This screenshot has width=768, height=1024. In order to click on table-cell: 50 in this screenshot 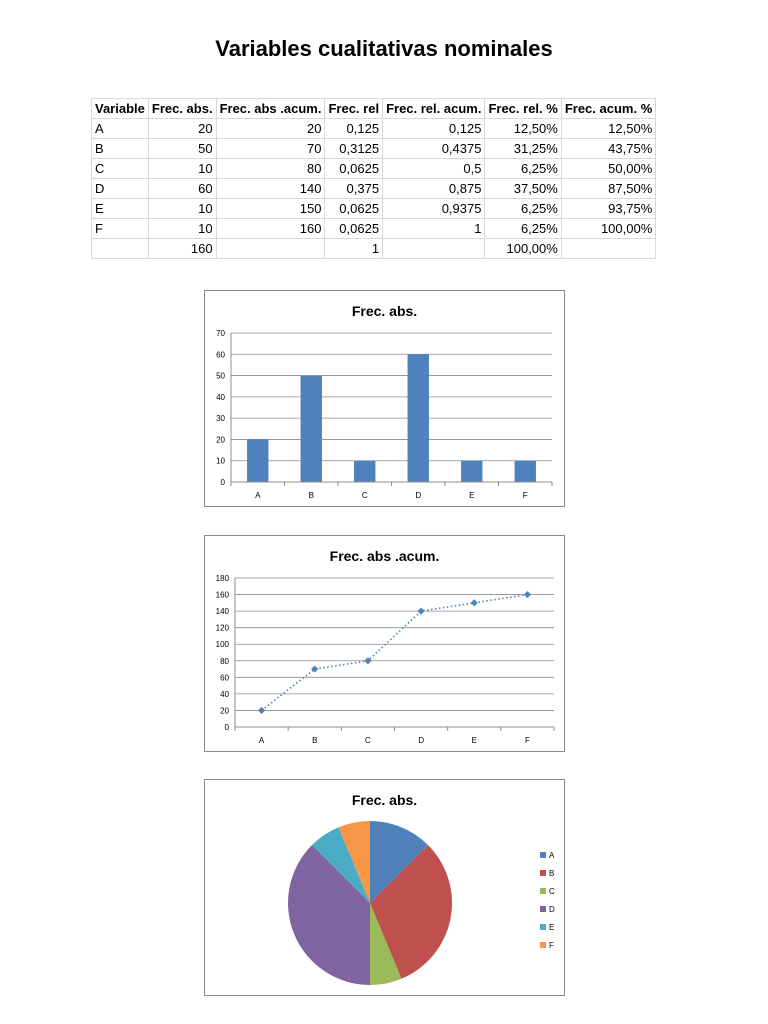, I will do `click(182, 148)`.